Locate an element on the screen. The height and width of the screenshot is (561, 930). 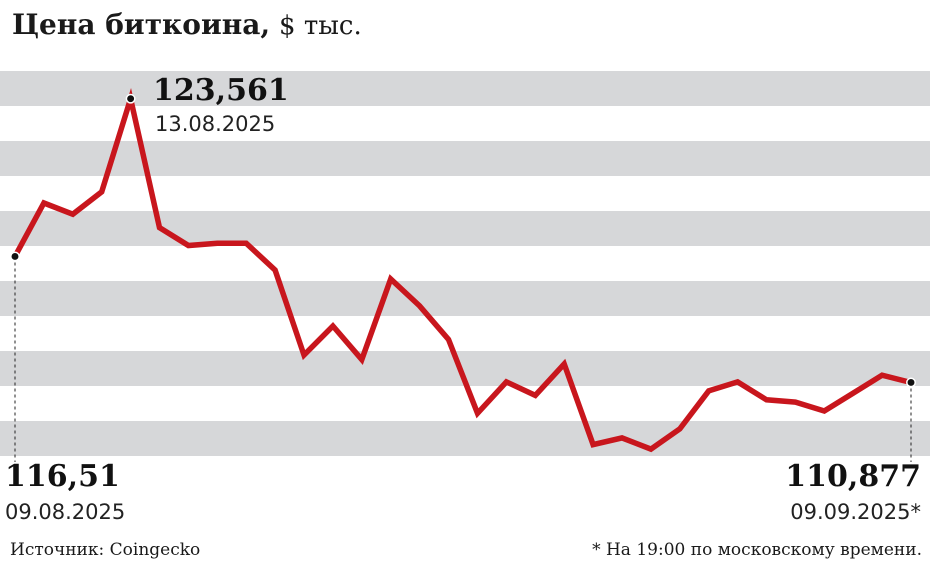
max-date-label: 13.08.2025 is located at coordinates (215, 124).